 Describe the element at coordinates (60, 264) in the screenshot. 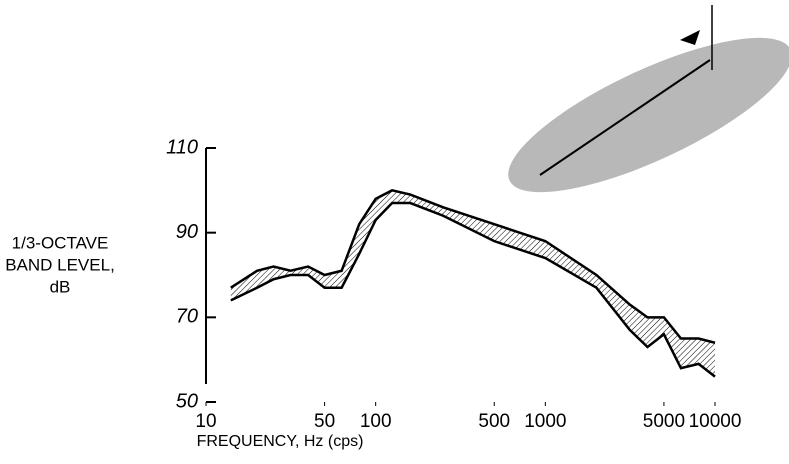

I see `y-axis-label: BAND LEVEL,` at that location.